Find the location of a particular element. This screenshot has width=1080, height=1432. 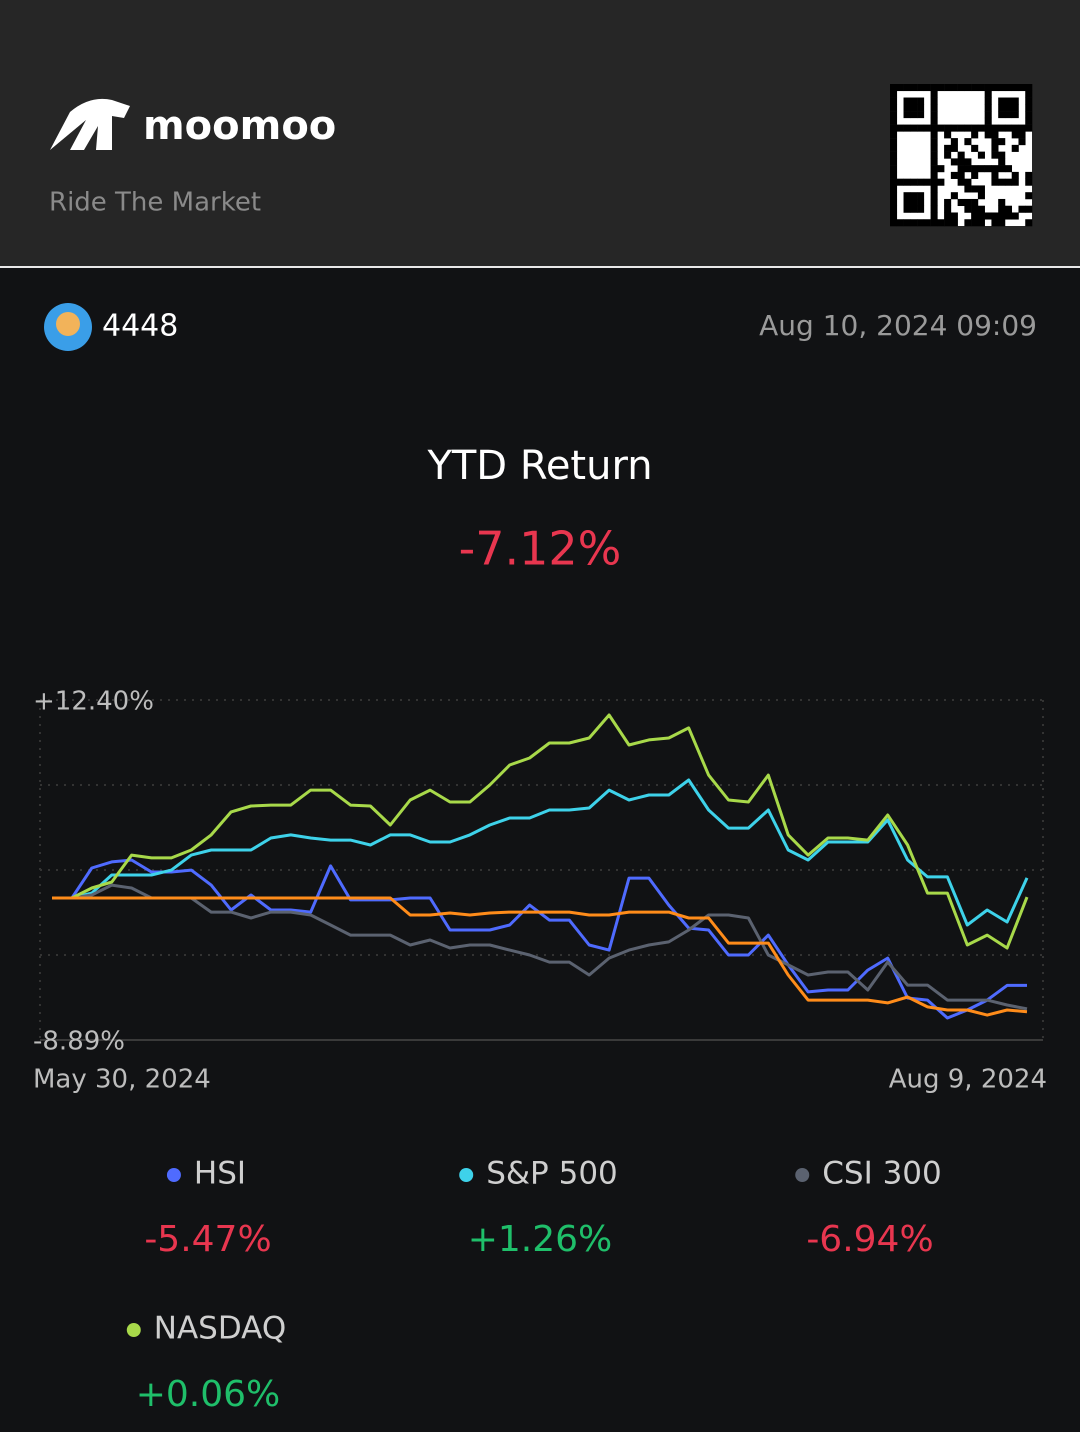

legend-label: CSI 300 is located at coordinates (882, 1174).